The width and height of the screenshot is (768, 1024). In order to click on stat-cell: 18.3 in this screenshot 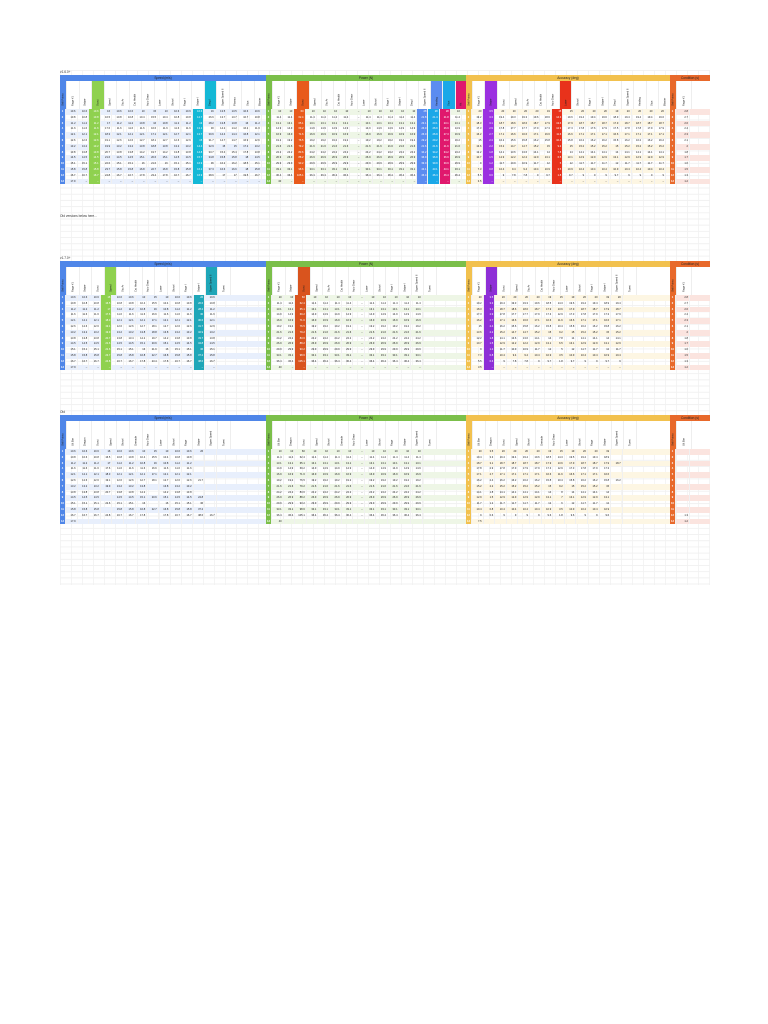, I will do `click(107, 475)`.